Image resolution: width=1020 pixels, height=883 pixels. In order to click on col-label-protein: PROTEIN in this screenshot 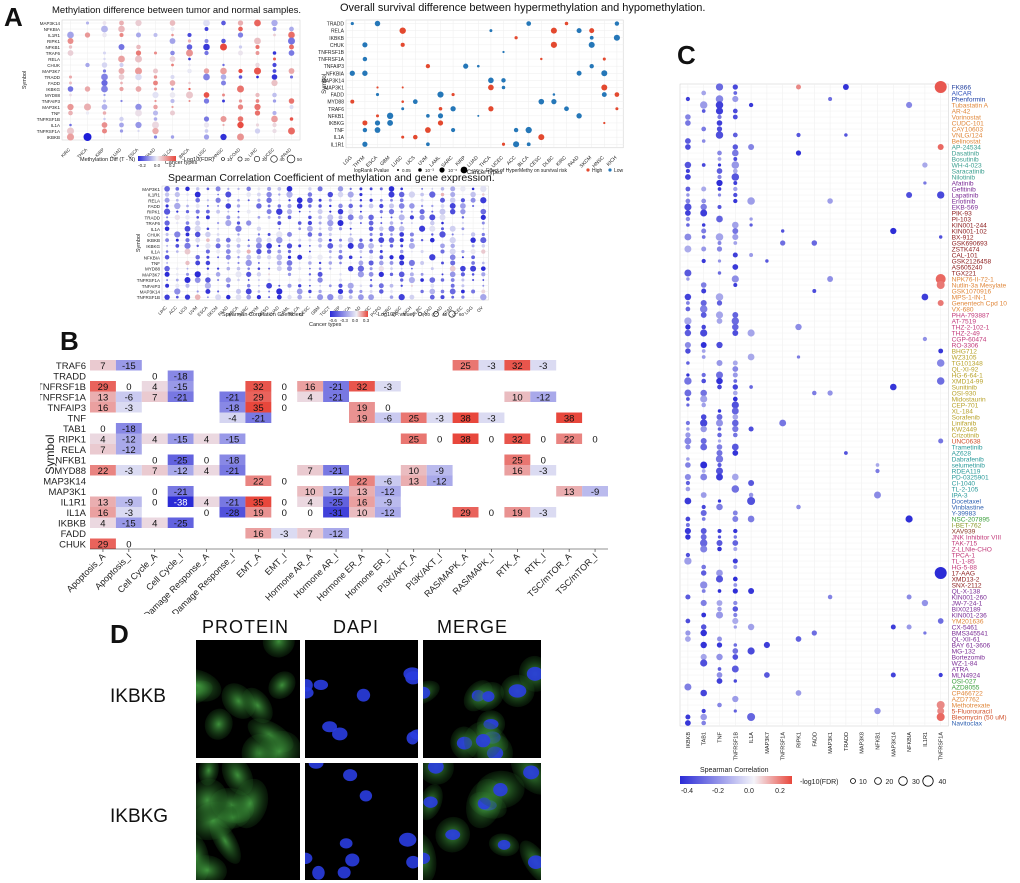, I will do `click(246, 627)`.